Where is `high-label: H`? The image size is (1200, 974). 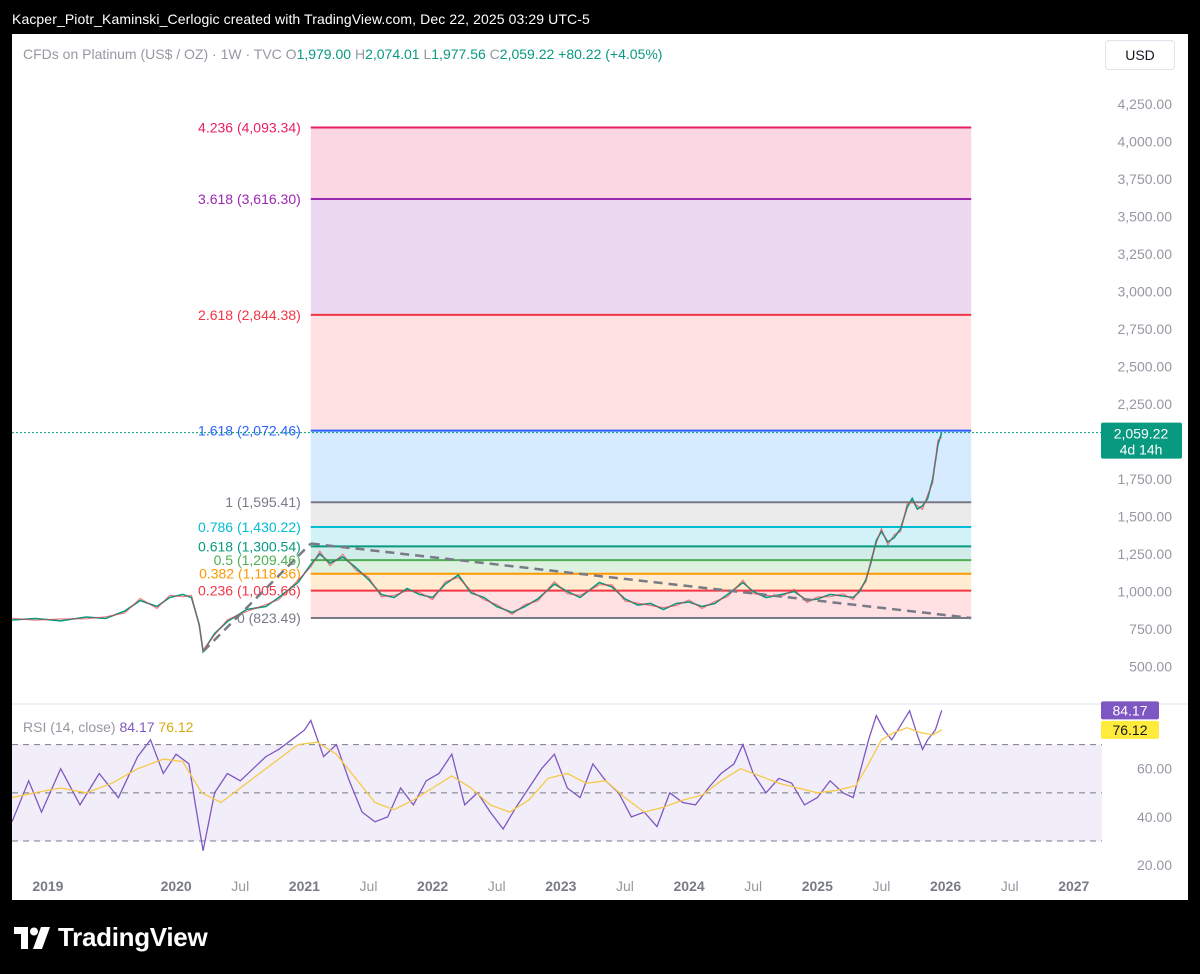
high-label: H is located at coordinates (360, 54).